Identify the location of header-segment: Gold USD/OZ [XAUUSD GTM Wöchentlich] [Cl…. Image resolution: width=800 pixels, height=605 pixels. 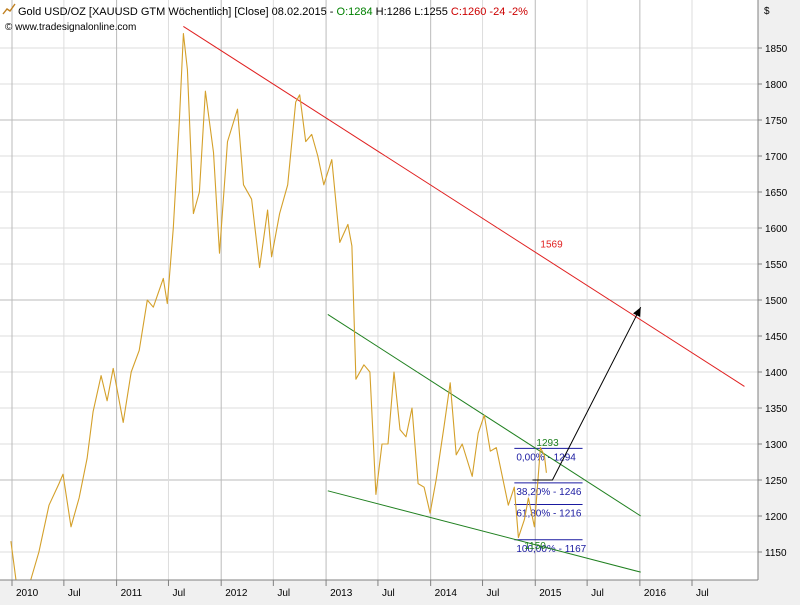
(177, 12).